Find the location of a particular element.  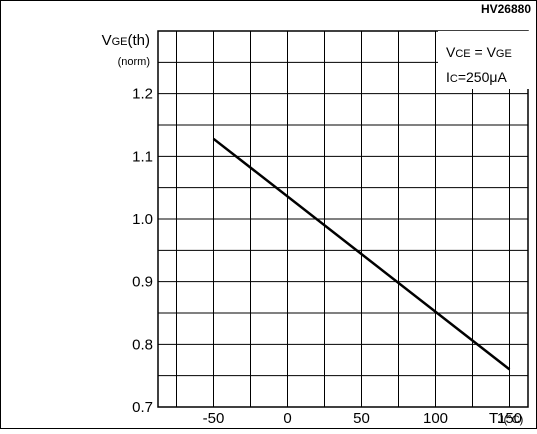

cond2-rest: =250μA is located at coordinates (483, 77).